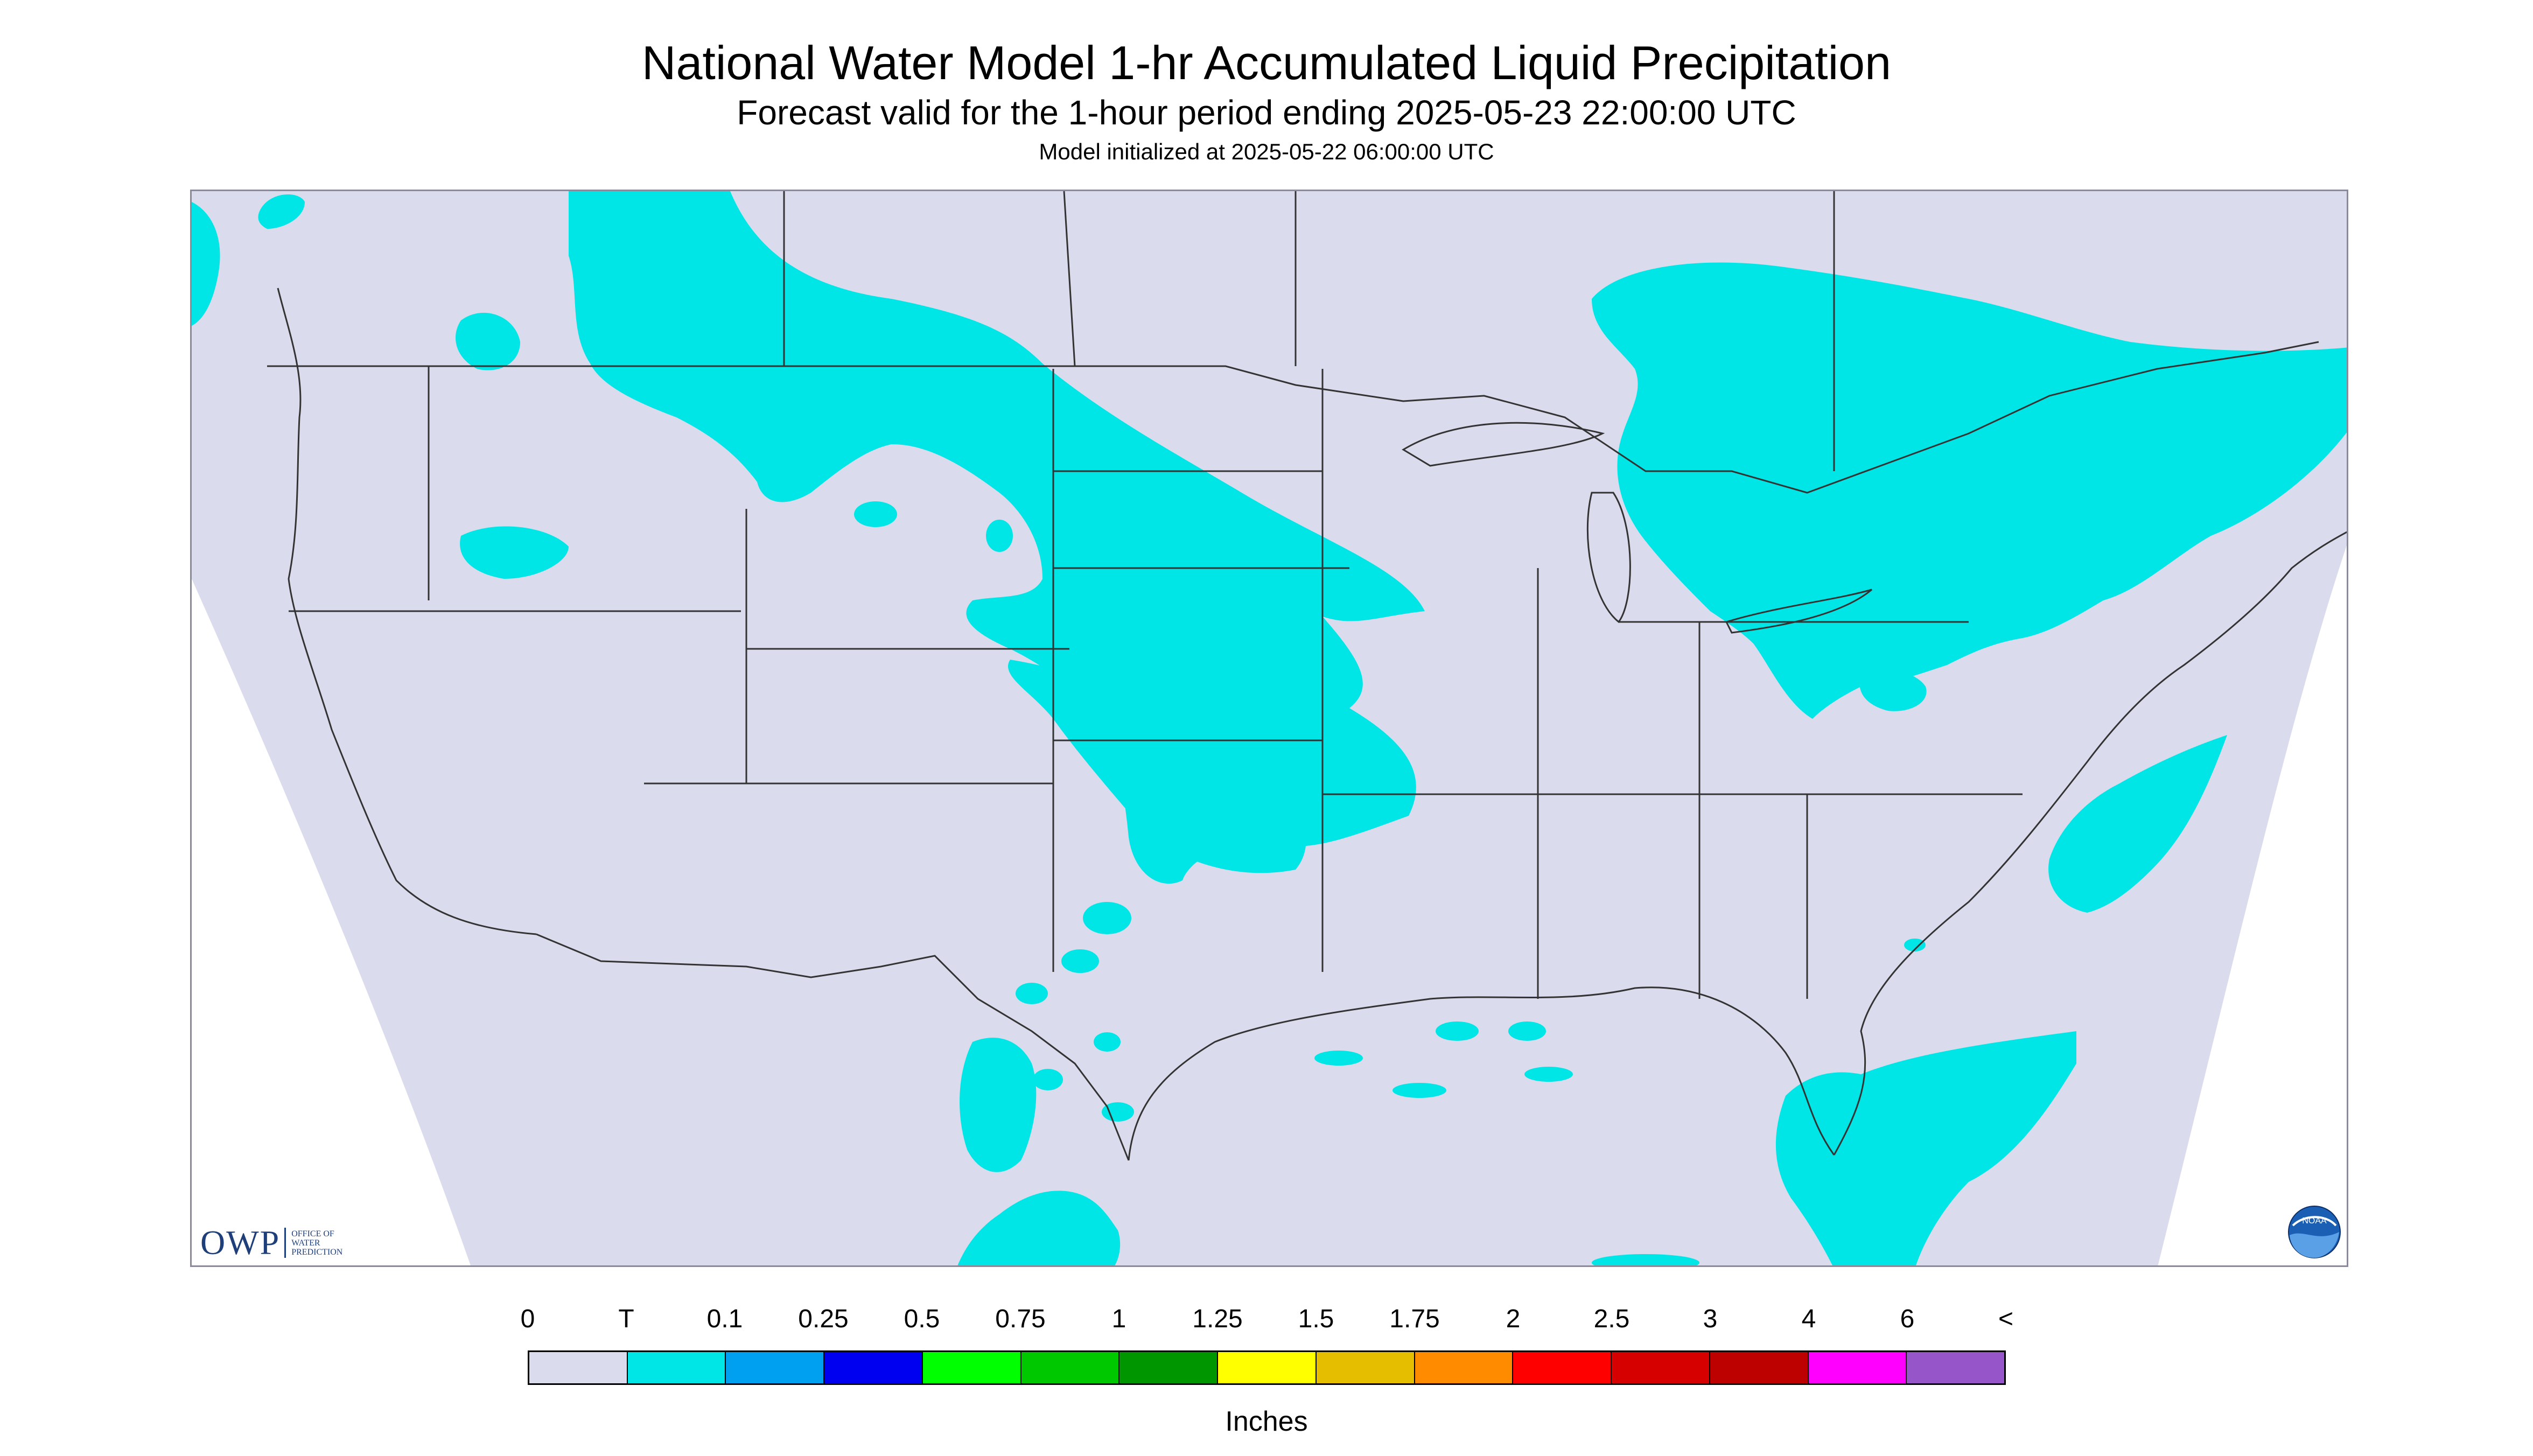 The width and height of the screenshot is (2533, 1456). I want to click on precip-cell-caribbean, so click(1646, 1259).